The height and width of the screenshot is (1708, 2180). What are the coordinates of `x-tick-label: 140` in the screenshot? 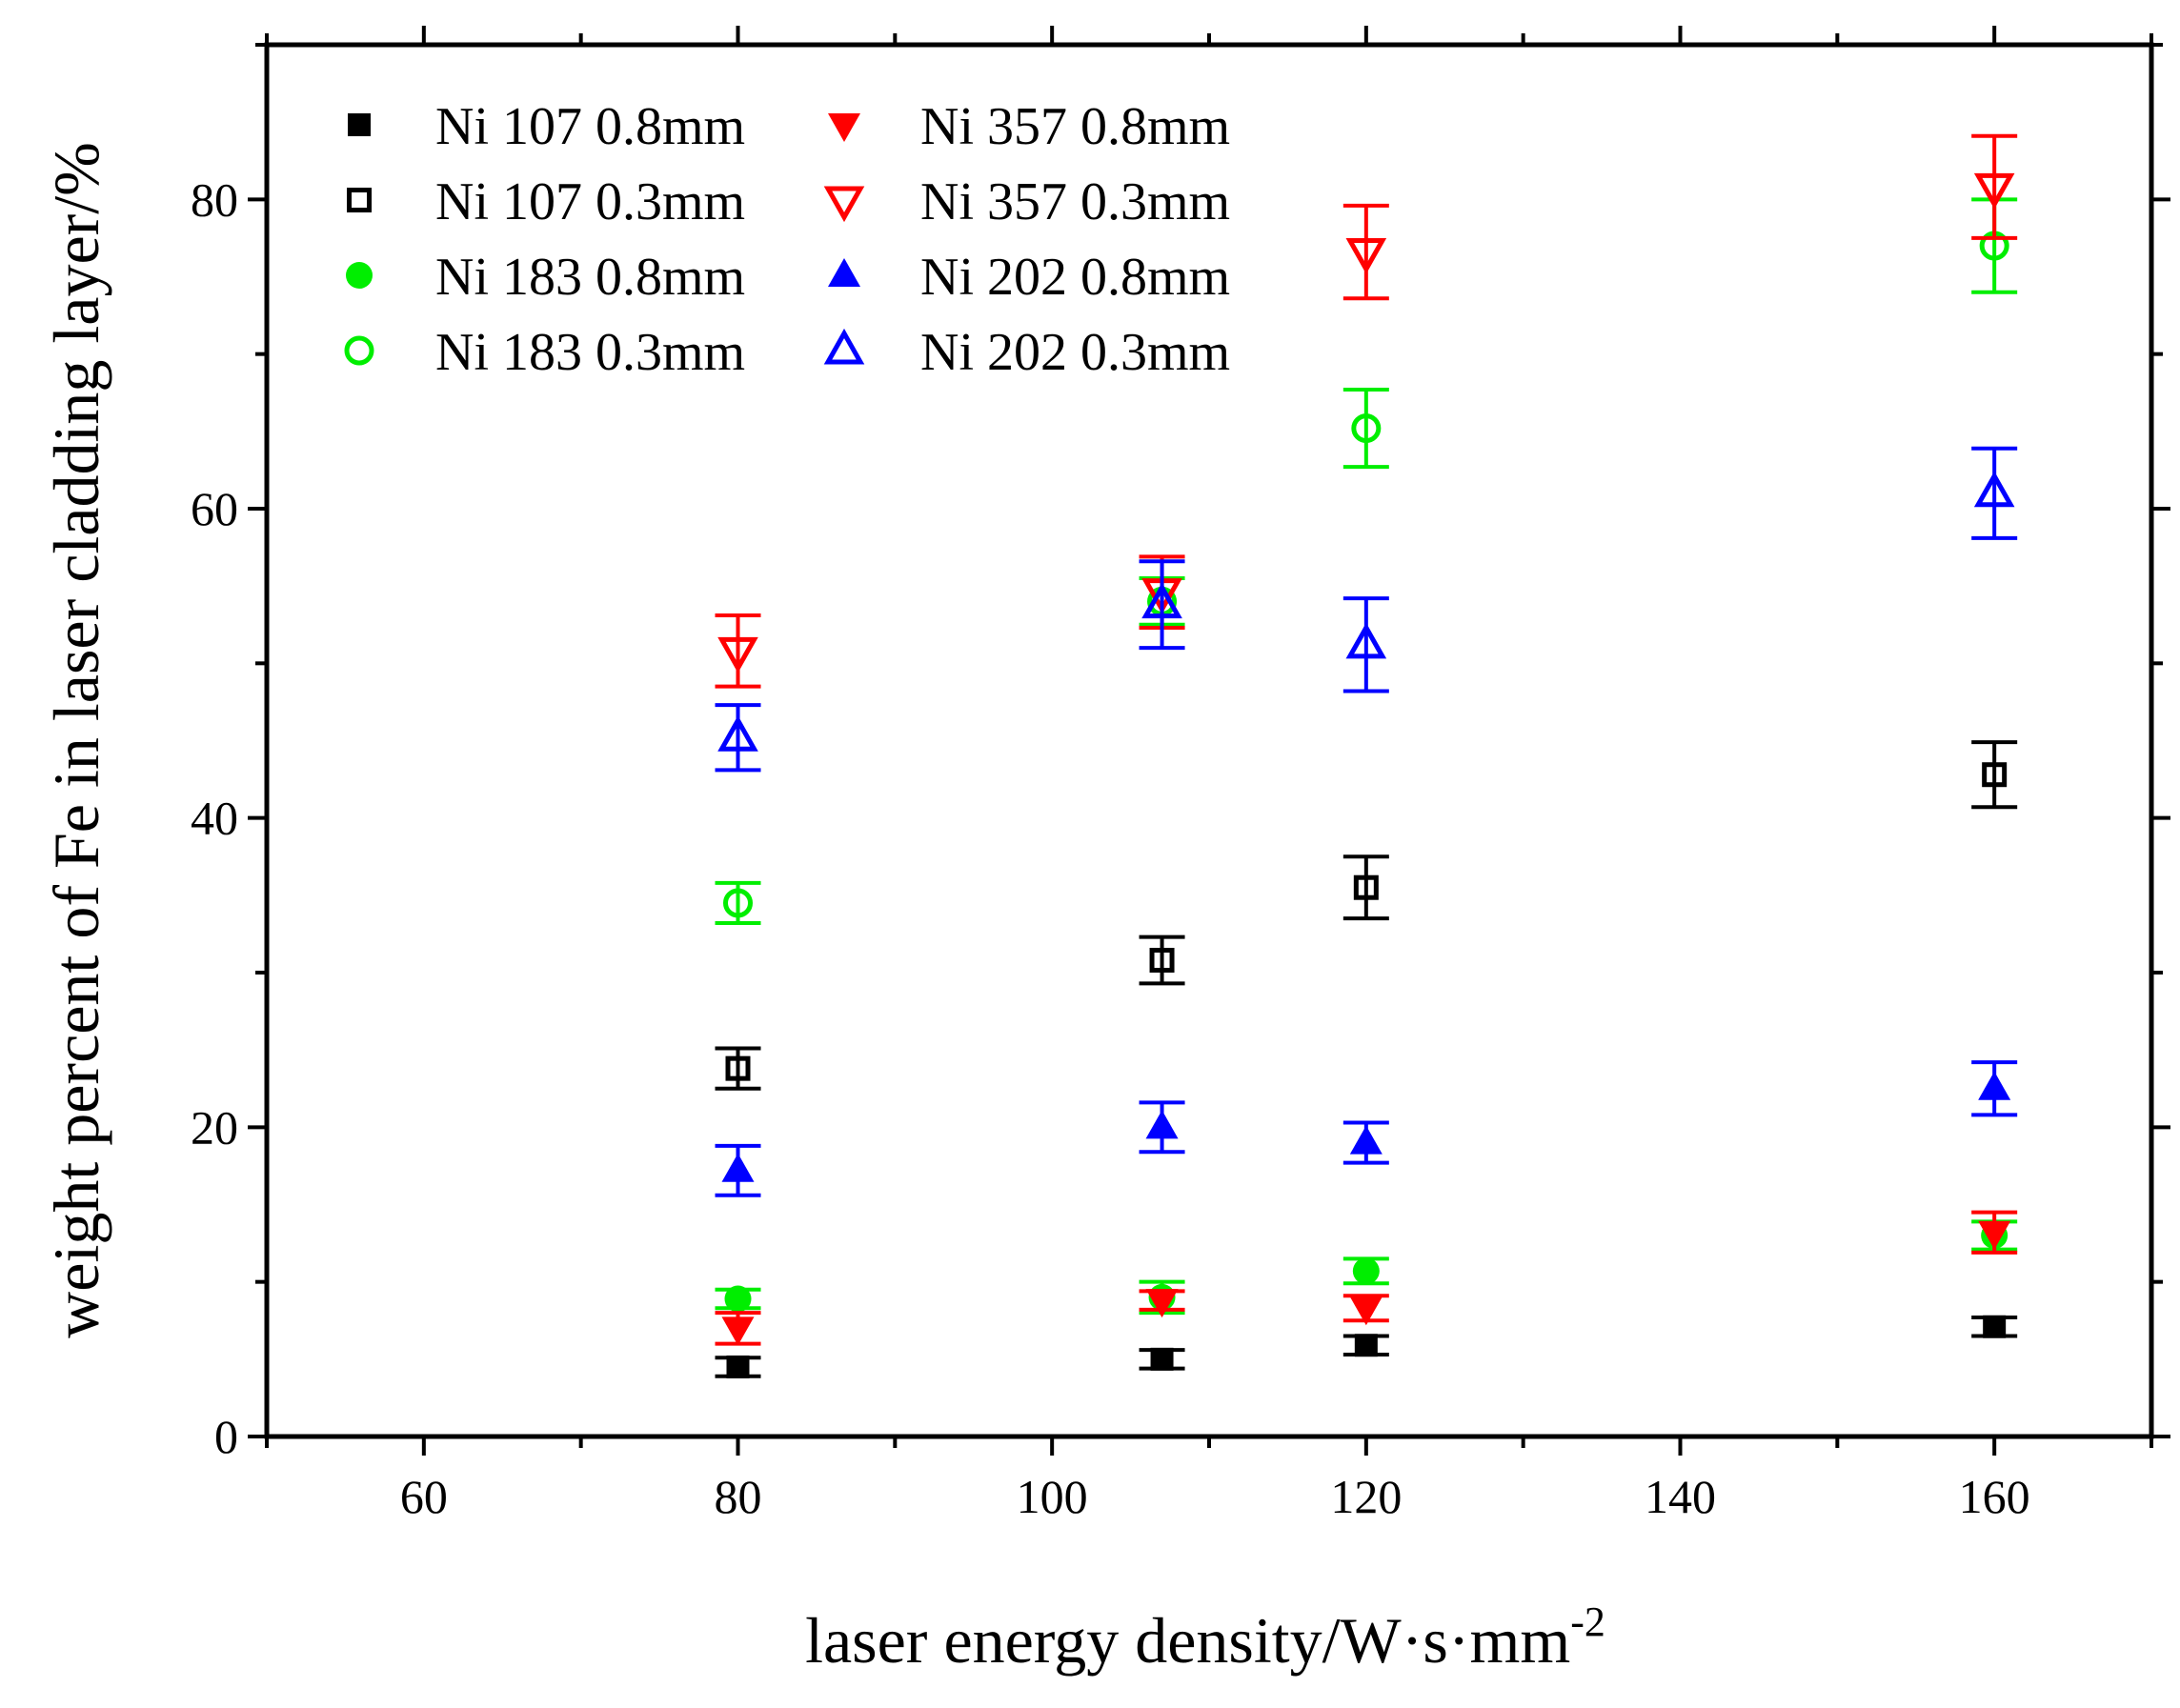 It's located at (1681, 1497).